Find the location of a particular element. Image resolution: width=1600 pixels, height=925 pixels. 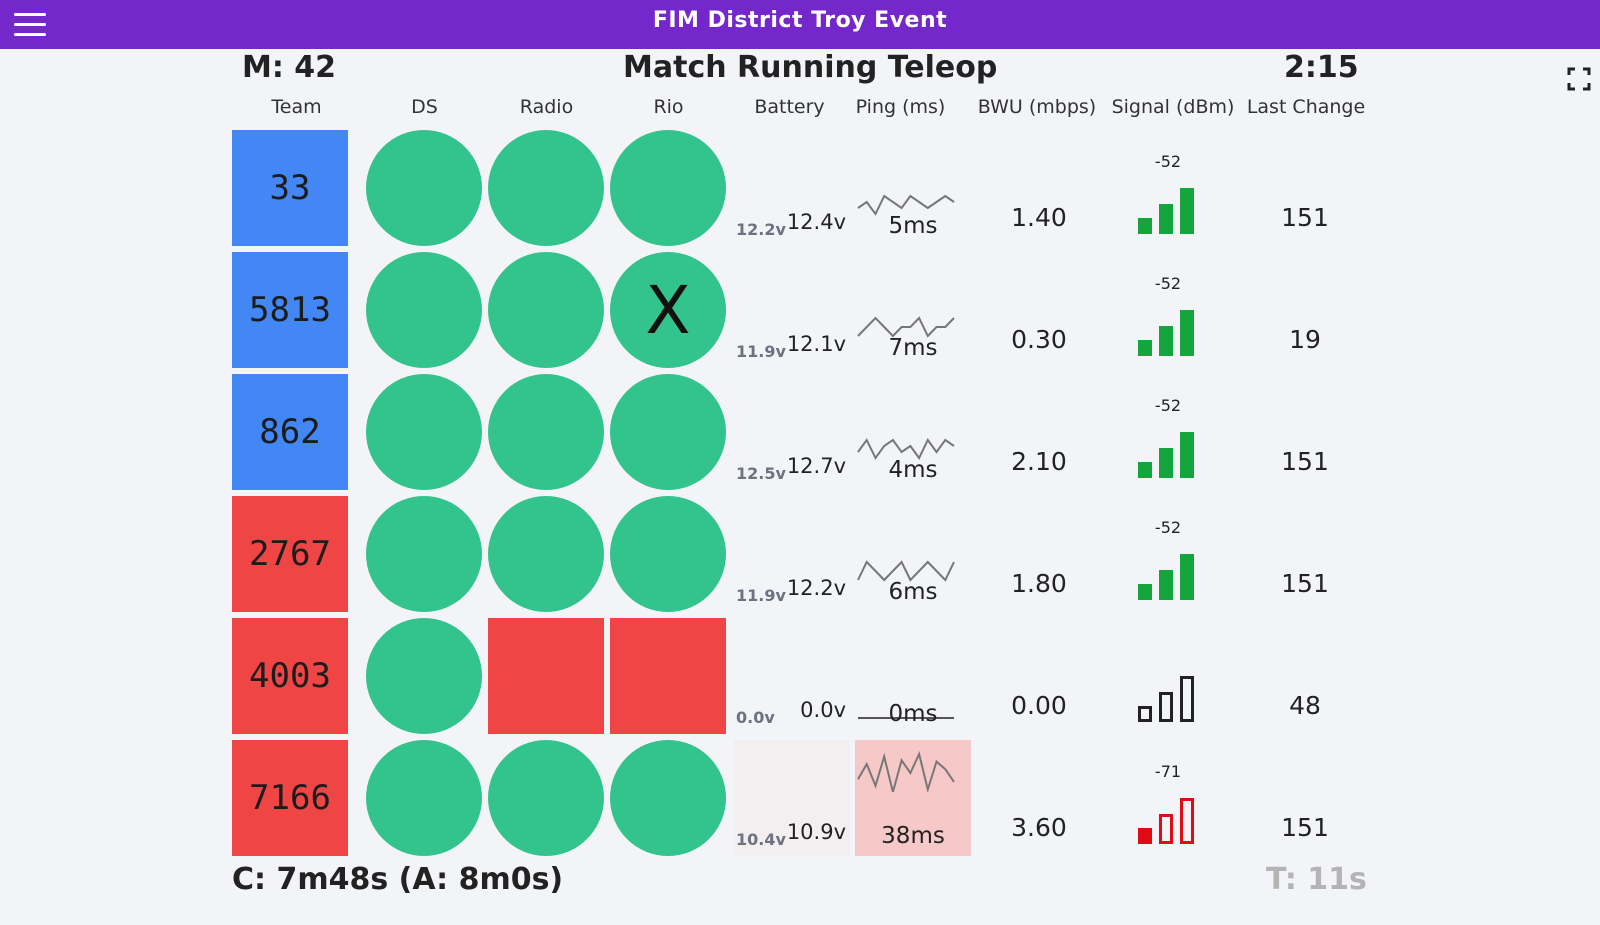

bwu-value: 0.00 is located at coordinates (1039, 705).